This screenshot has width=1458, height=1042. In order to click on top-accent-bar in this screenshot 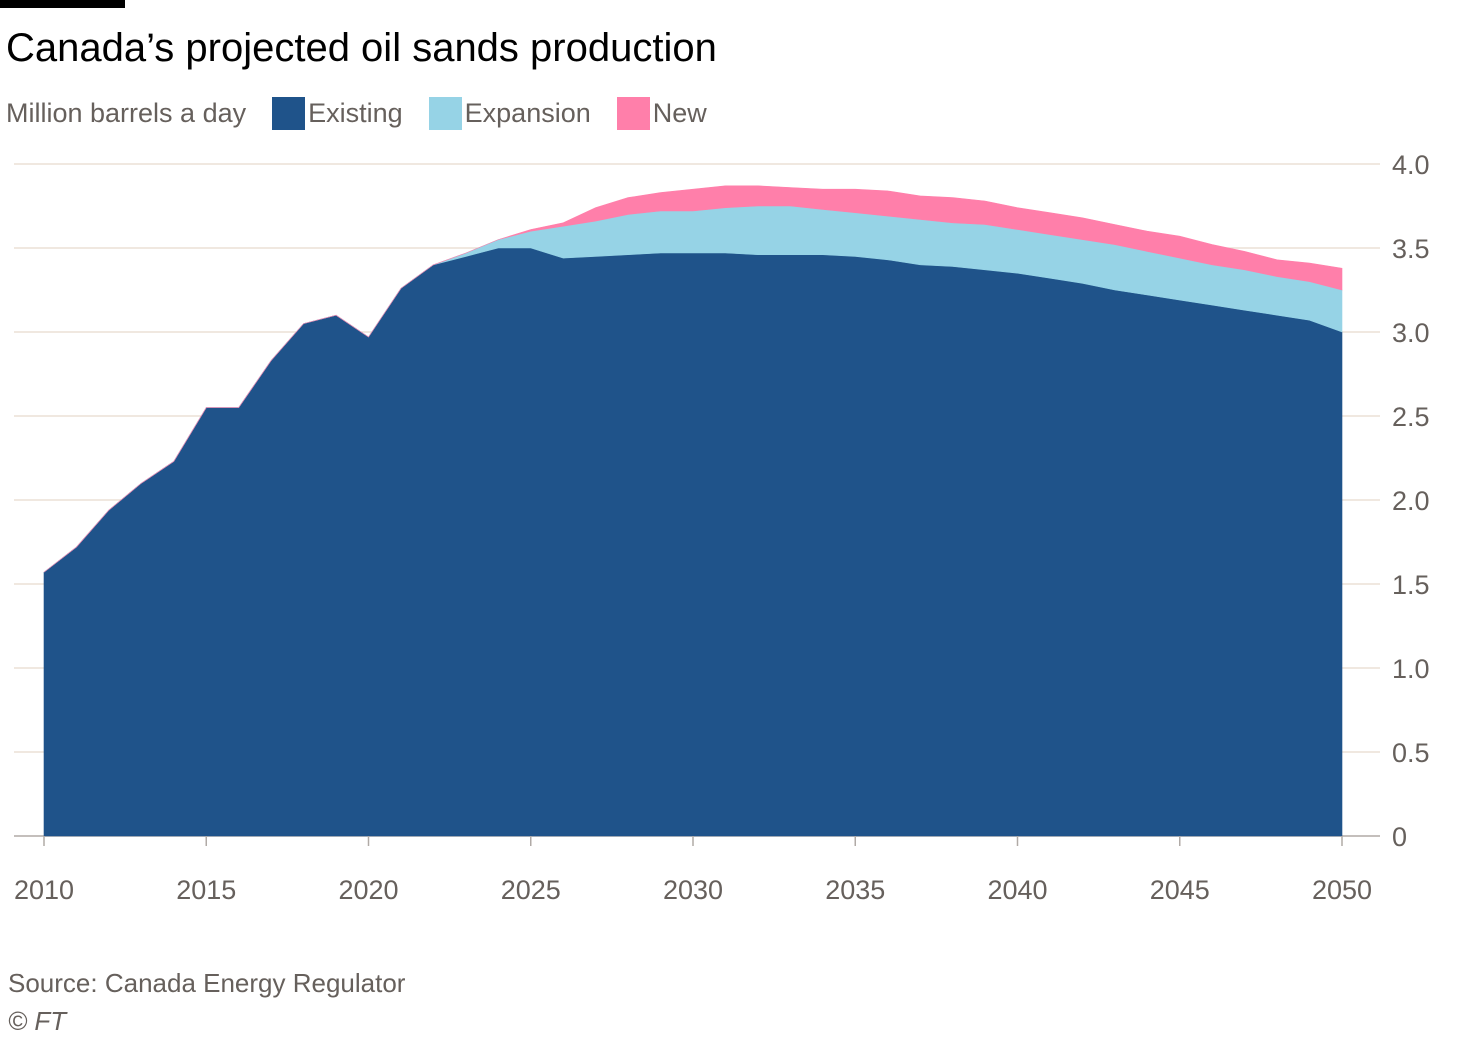, I will do `click(62, 4)`.